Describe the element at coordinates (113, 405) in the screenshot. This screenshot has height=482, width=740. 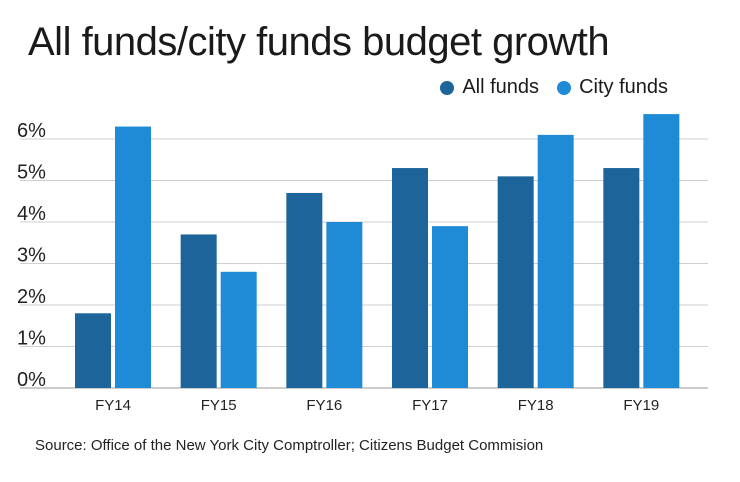
I see `x-tick-label-fy14: FY14` at that location.